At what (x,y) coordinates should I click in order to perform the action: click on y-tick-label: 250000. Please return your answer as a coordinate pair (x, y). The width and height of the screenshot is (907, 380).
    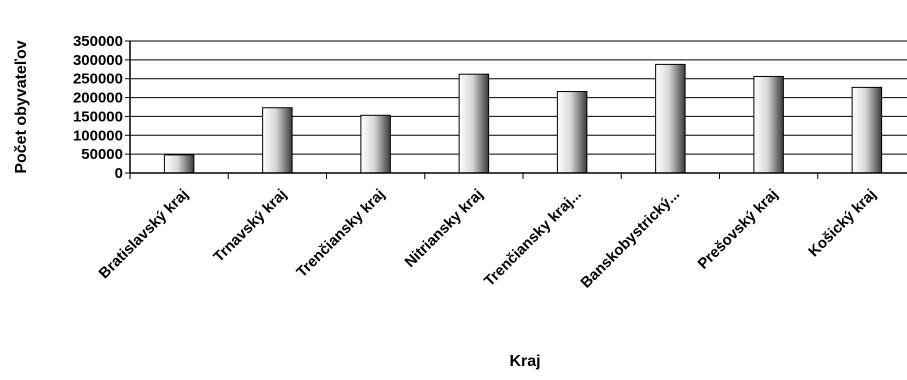
    Looking at the image, I should click on (98, 79).